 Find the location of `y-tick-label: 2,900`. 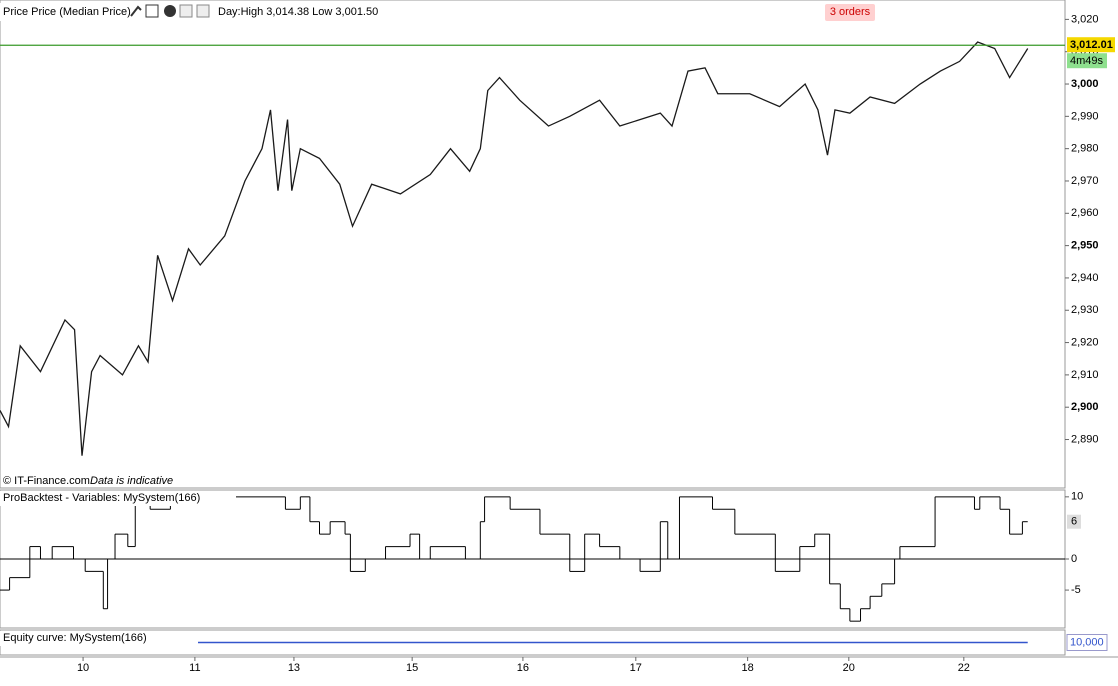

y-tick-label: 2,900 is located at coordinates (1085, 407).